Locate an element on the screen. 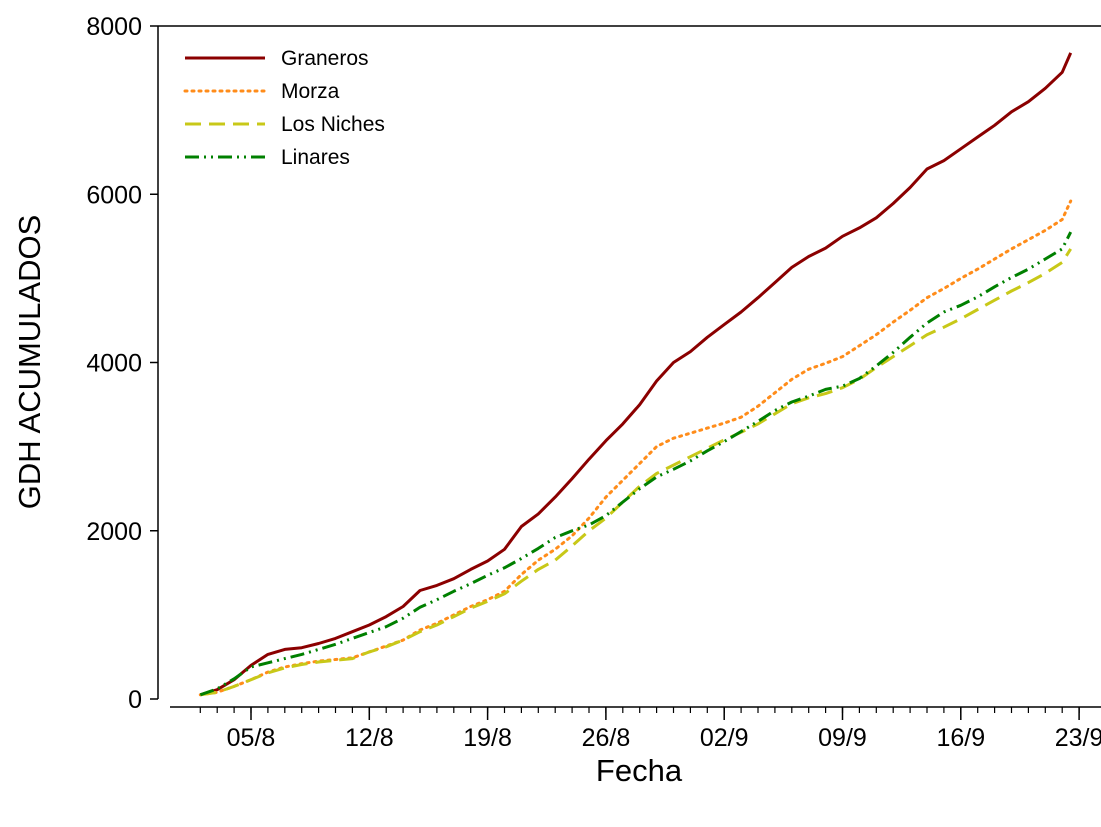 Image resolution: width=1101 pixels, height=827 pixels. y-axis-title: GDH ACUMULADOS is located at coordinates (29, 362).